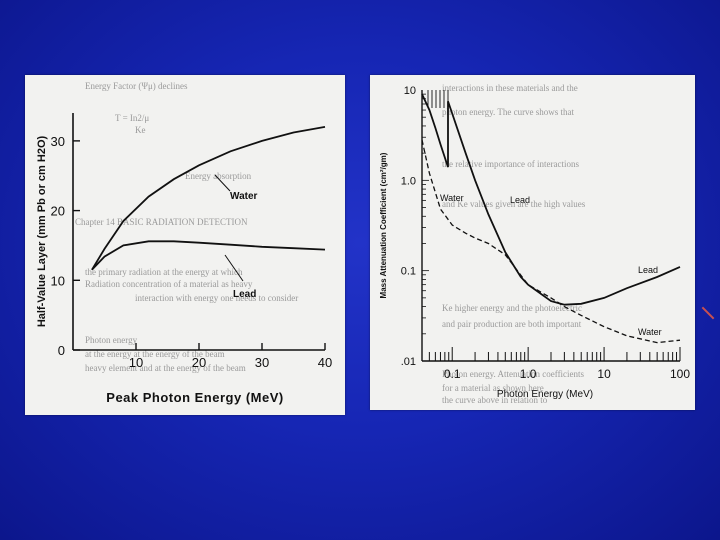 The width and height of the screenshot is (720, 540). I want to click on y-tick-label-2: 0.1, so click(408, 272).